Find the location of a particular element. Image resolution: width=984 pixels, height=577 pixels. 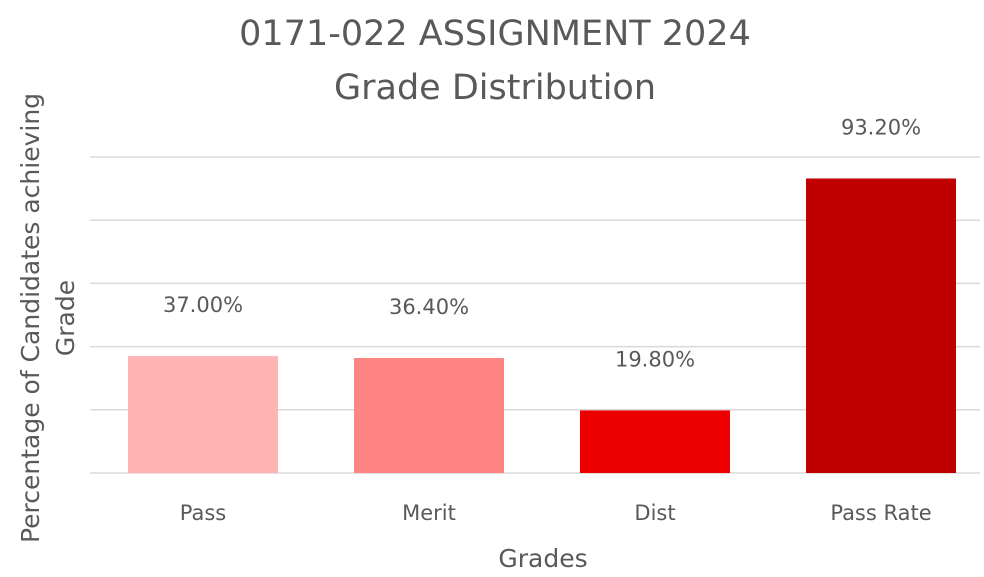

y-axis-label: Grade is located at coordinates (65, 318).